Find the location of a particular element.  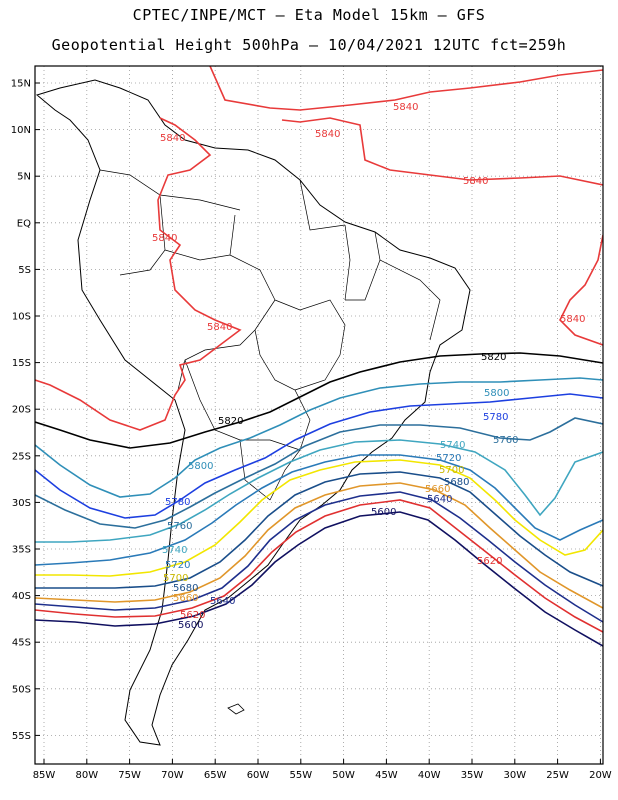

map-title-line1: CPTEC/INPE/MCT – Eta Model 15km – GFS is located at coordinates (309, 15).